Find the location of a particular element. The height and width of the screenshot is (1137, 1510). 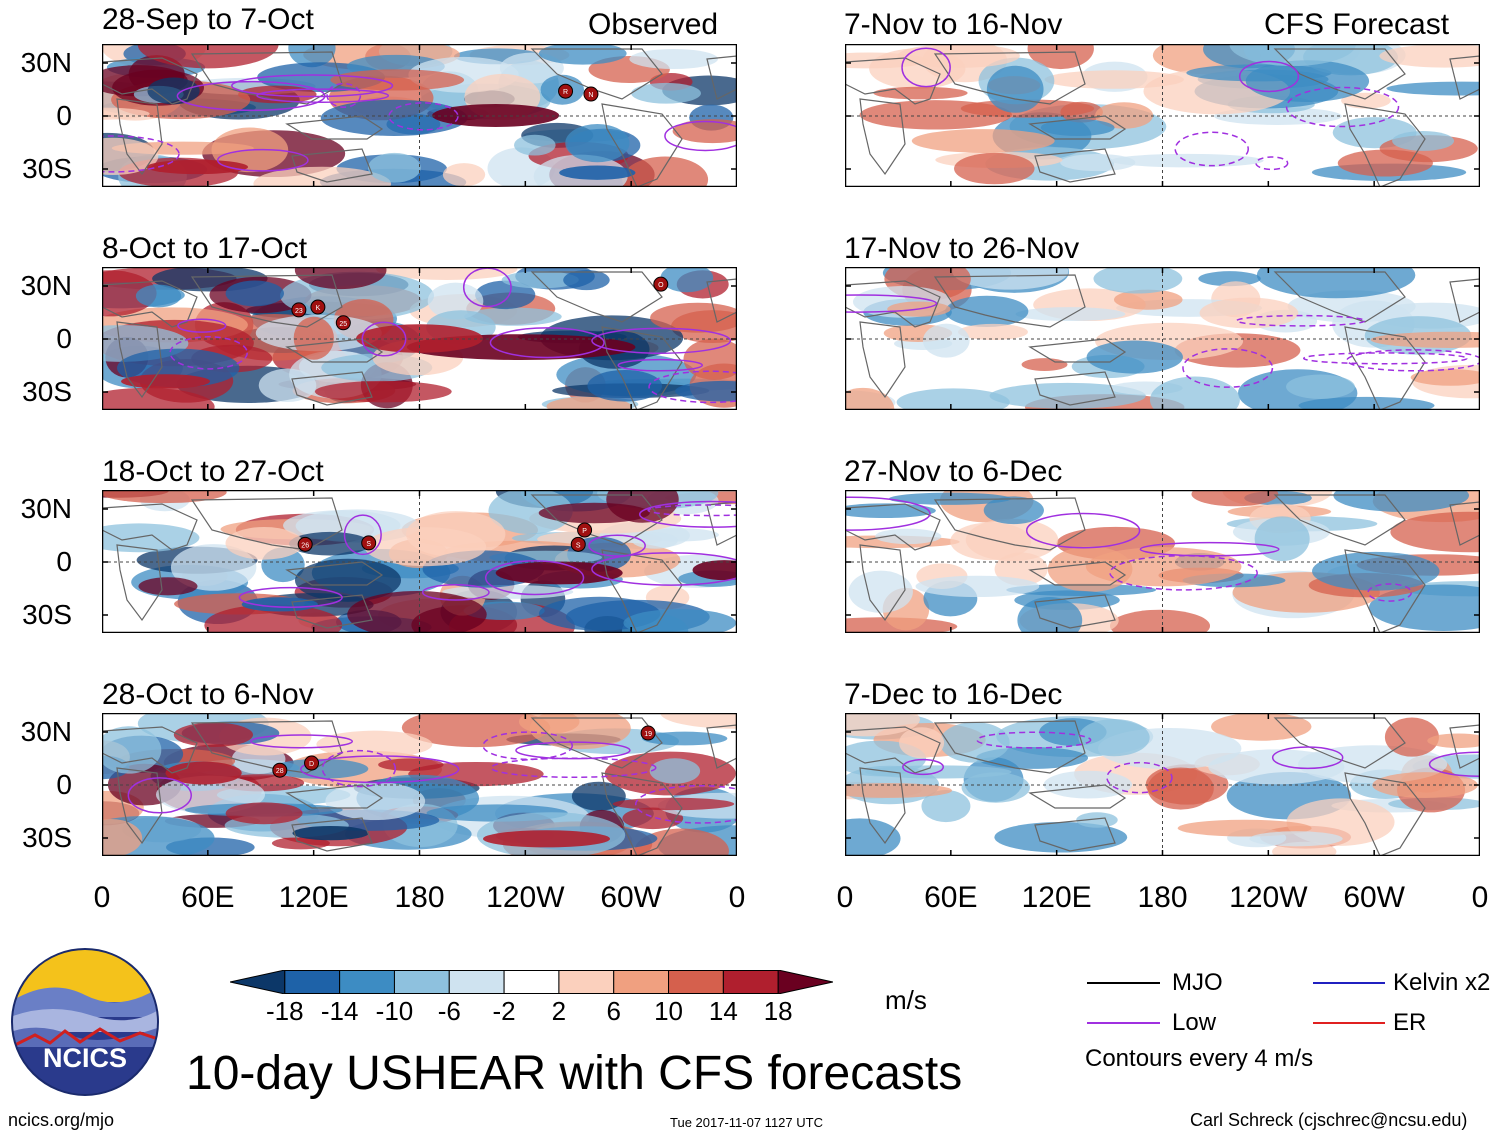

map-canvas: 23 K 25 O is located at coordinates (419, 338).